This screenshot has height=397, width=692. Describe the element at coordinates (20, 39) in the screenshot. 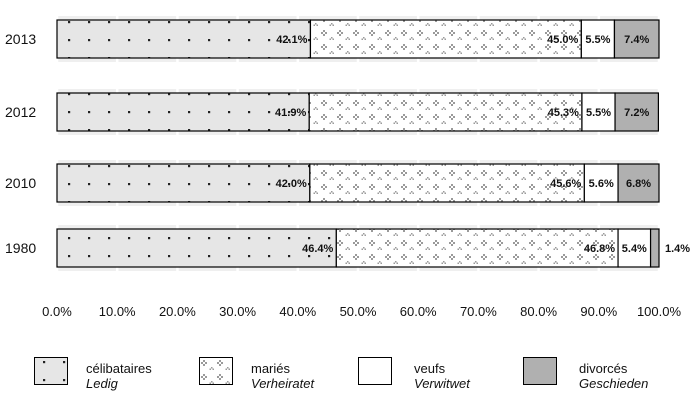

I see `category-label: 2013` at that location.